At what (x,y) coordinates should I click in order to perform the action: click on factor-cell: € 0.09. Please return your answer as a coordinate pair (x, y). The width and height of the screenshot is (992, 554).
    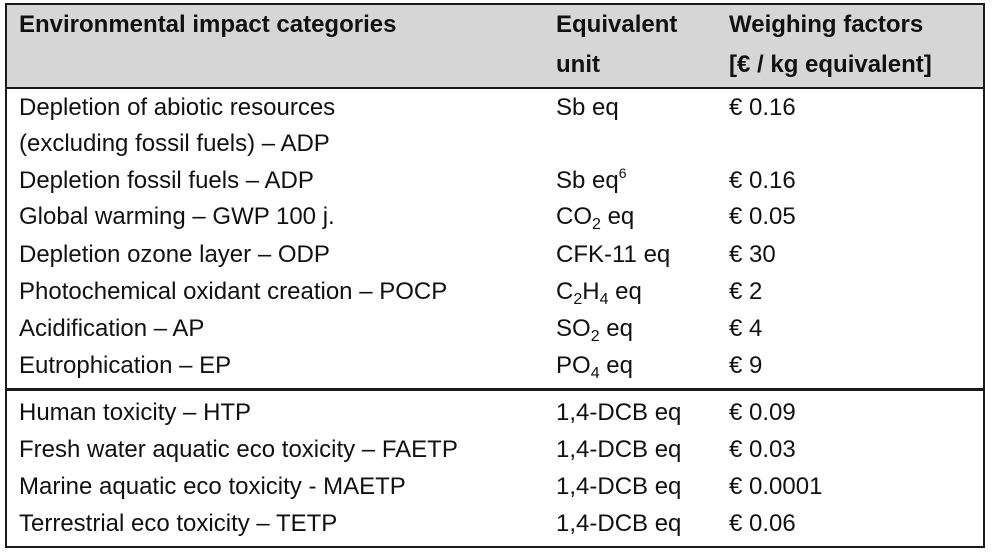
    Looking at the image, I should click on (762, 412).